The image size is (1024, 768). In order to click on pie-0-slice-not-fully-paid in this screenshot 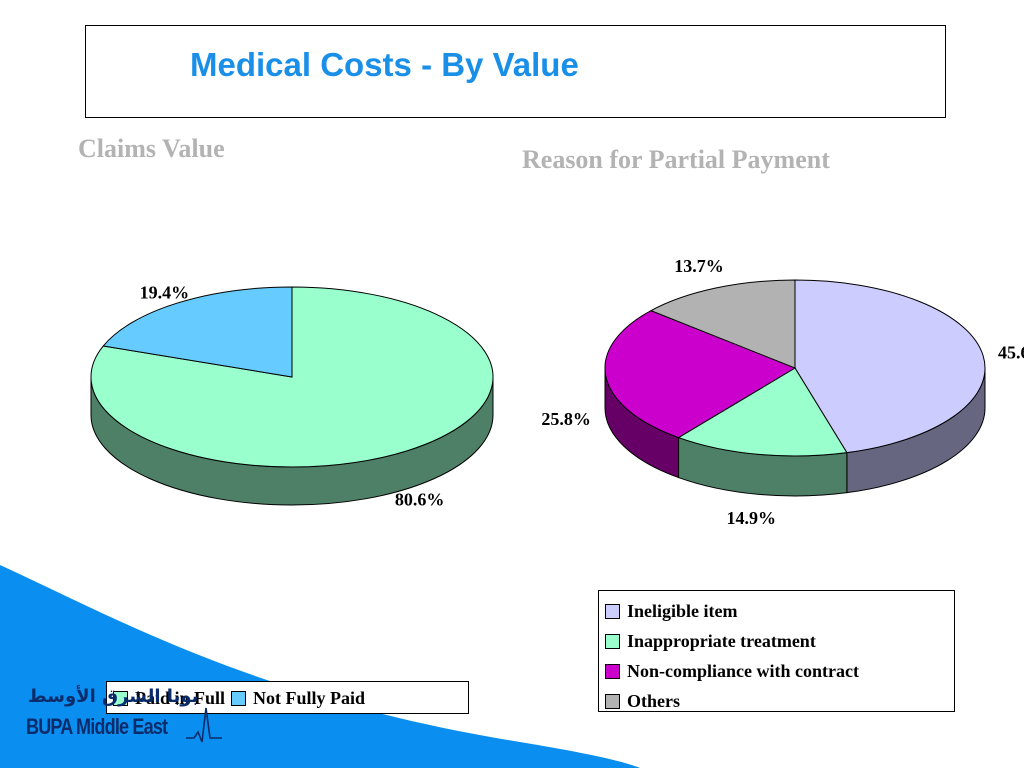, I will do `click(197, 332)`.